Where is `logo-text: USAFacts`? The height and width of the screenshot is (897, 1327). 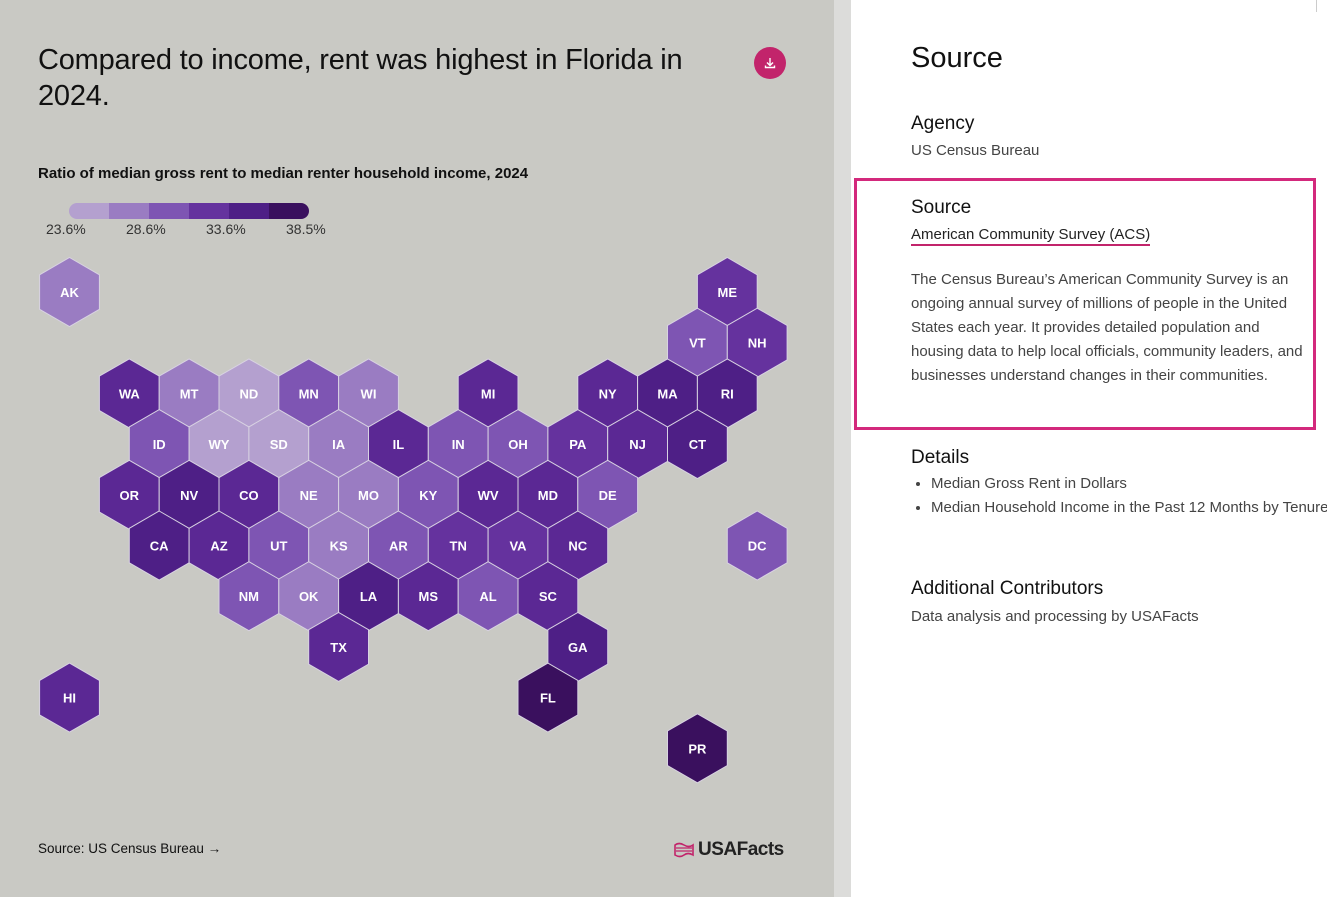 logo-text: USAFacts is located at coordinates (741, 849).